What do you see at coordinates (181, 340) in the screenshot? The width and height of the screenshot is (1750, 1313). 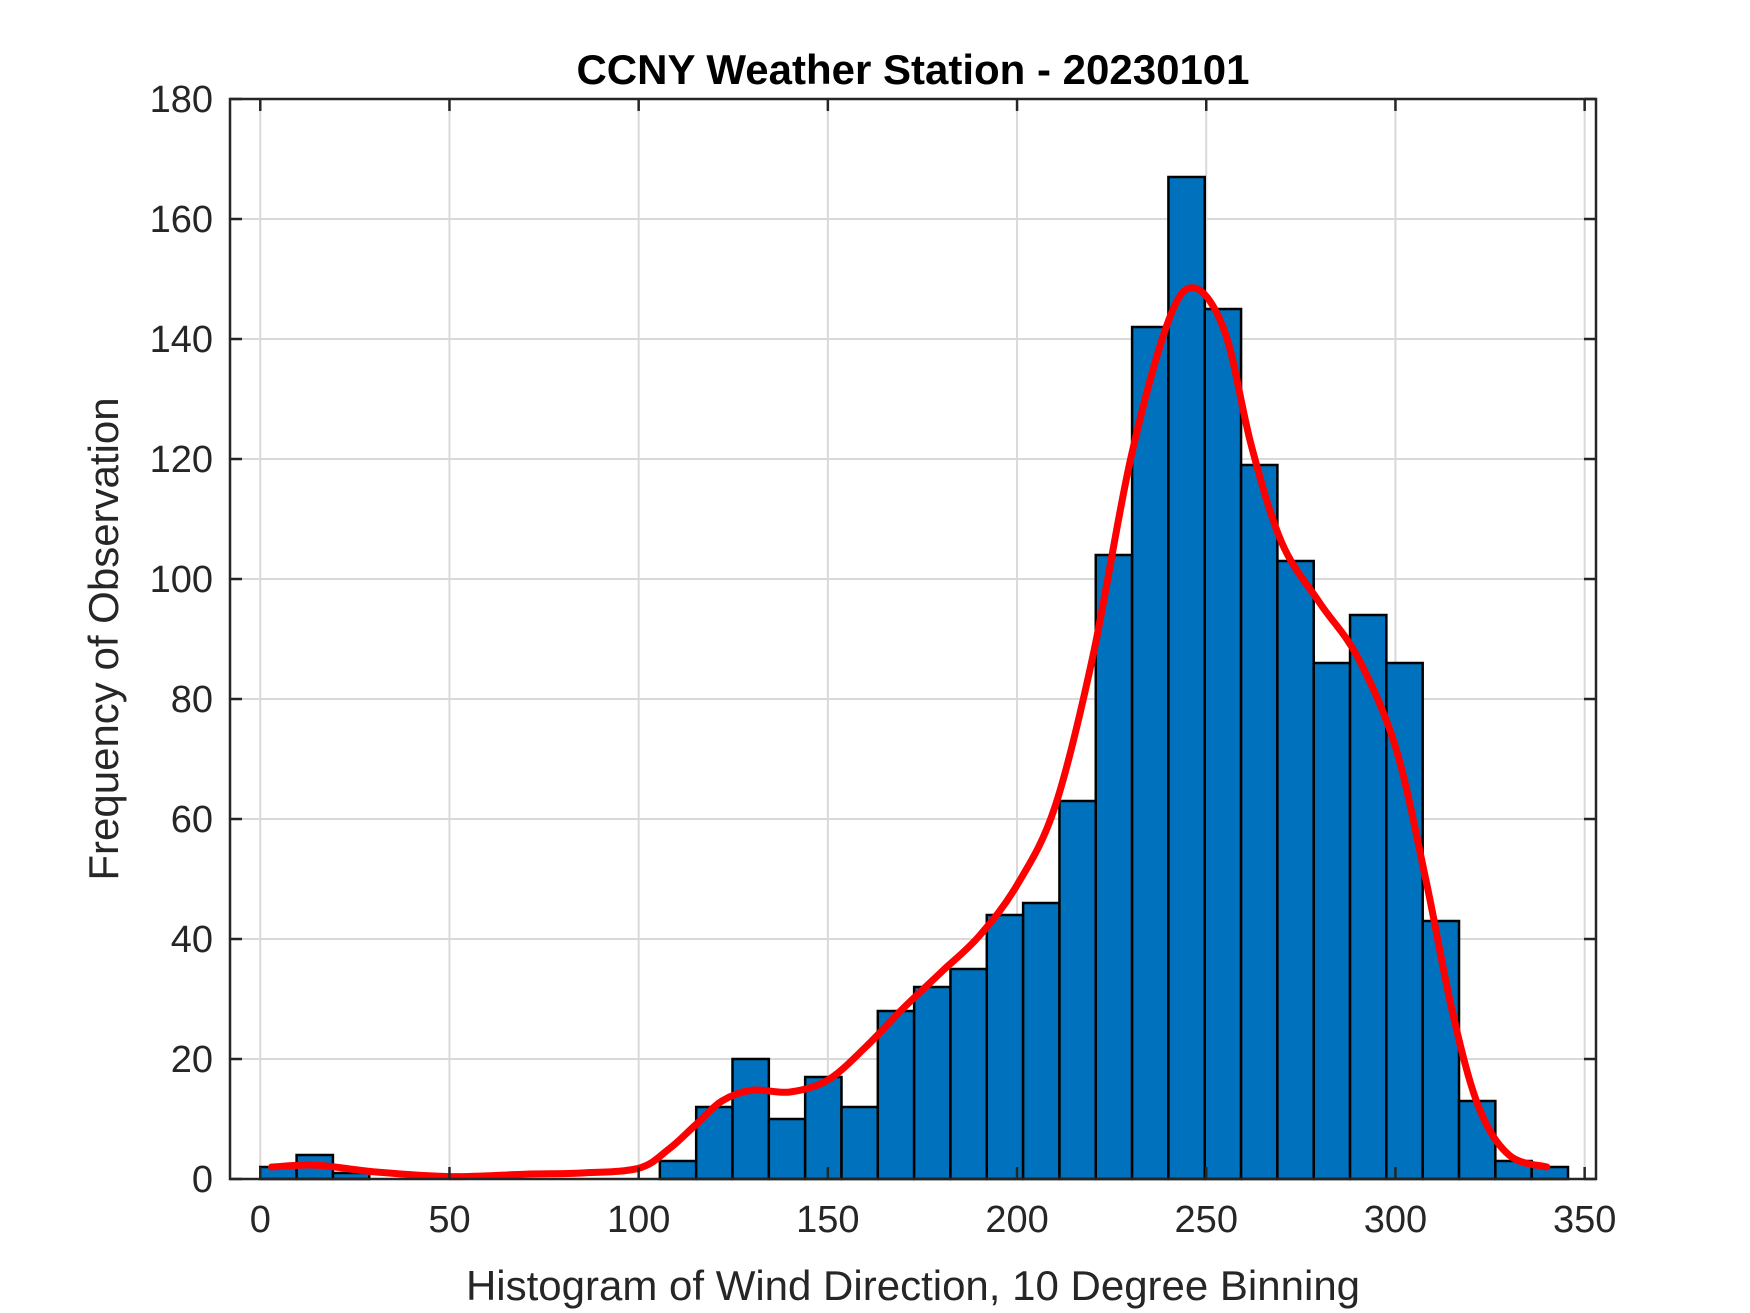 I see `y-tick-label: 140` at bounding box center [181, 340].